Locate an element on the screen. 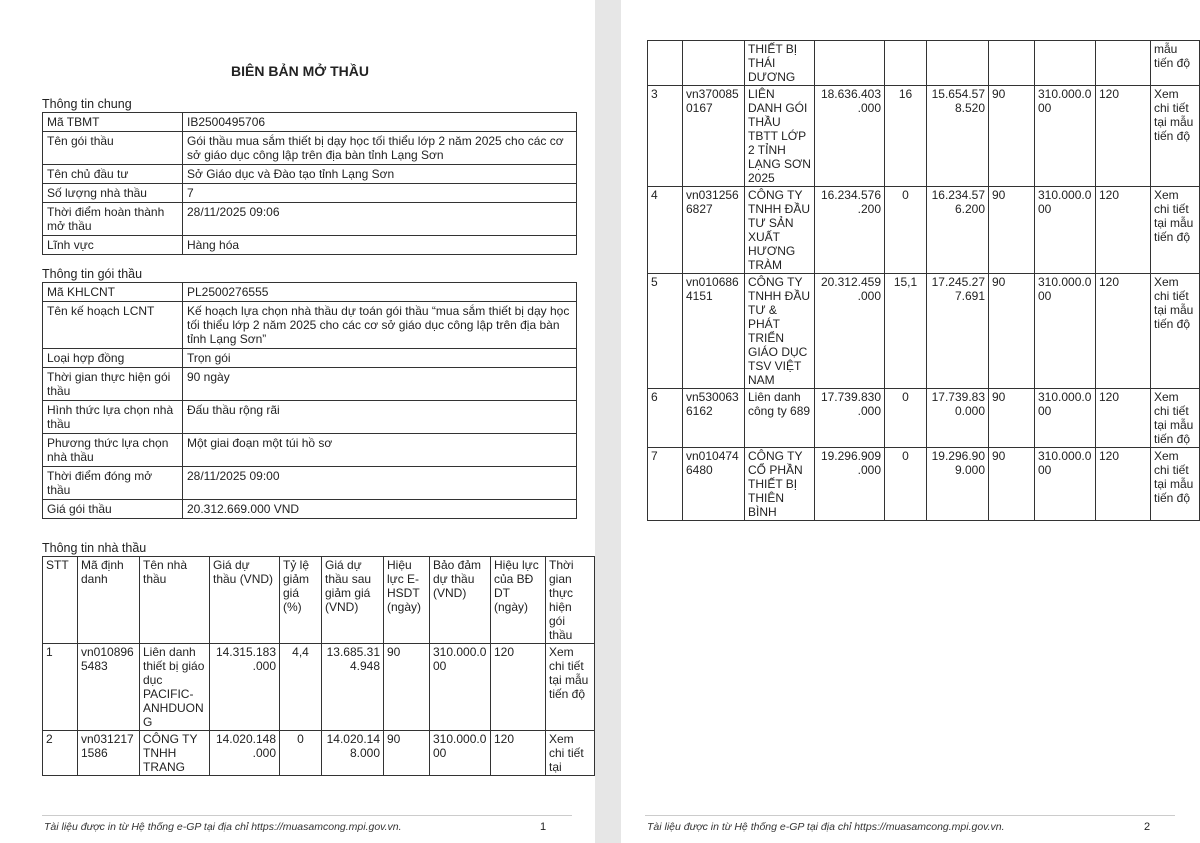  info-row: Loại hợp đồng Trọn gói is located at coordinates (309, 358).